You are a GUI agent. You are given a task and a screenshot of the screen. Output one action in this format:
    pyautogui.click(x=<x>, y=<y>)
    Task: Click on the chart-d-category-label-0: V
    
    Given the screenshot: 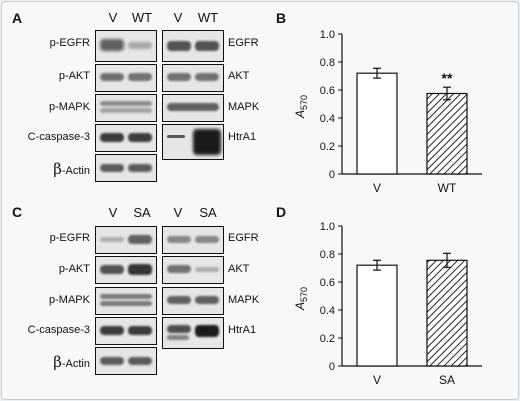 What is the action you would take?
    pyautogui.click(x=377, y=380)
    